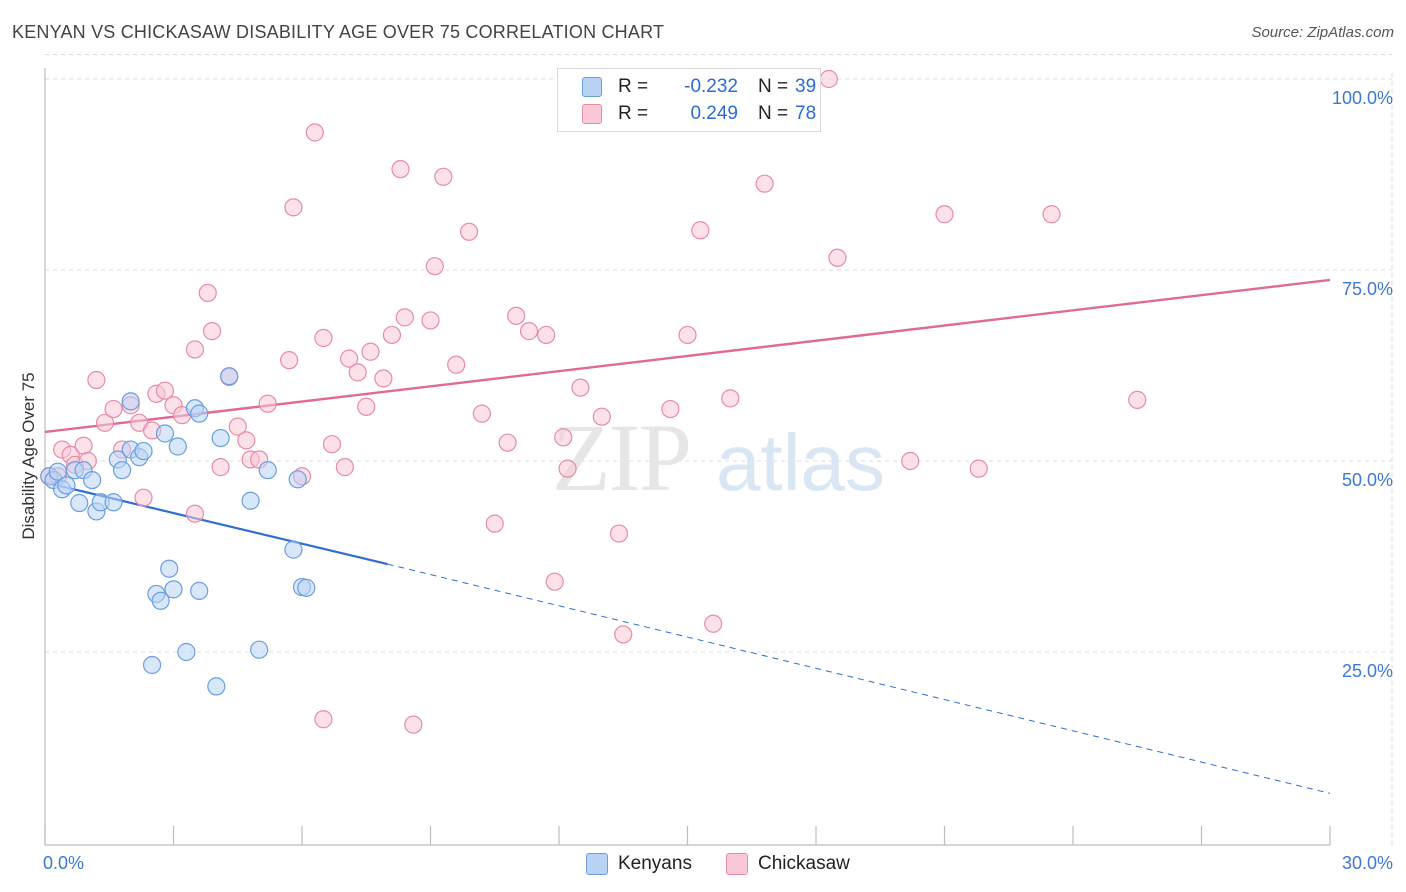 Image resolution: width=1406 pixels, height=892 pixels. I want to click on legend-label-kenyans: Kenyans, so click(655, 863).